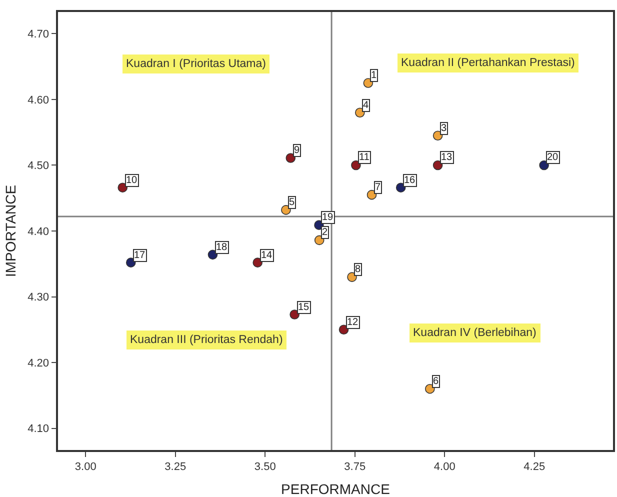  What do you see at coordinates (335, 488) in the screenshot?
I see `x-axis-title: PERFORMANCE` at bounding box center [335, 488].